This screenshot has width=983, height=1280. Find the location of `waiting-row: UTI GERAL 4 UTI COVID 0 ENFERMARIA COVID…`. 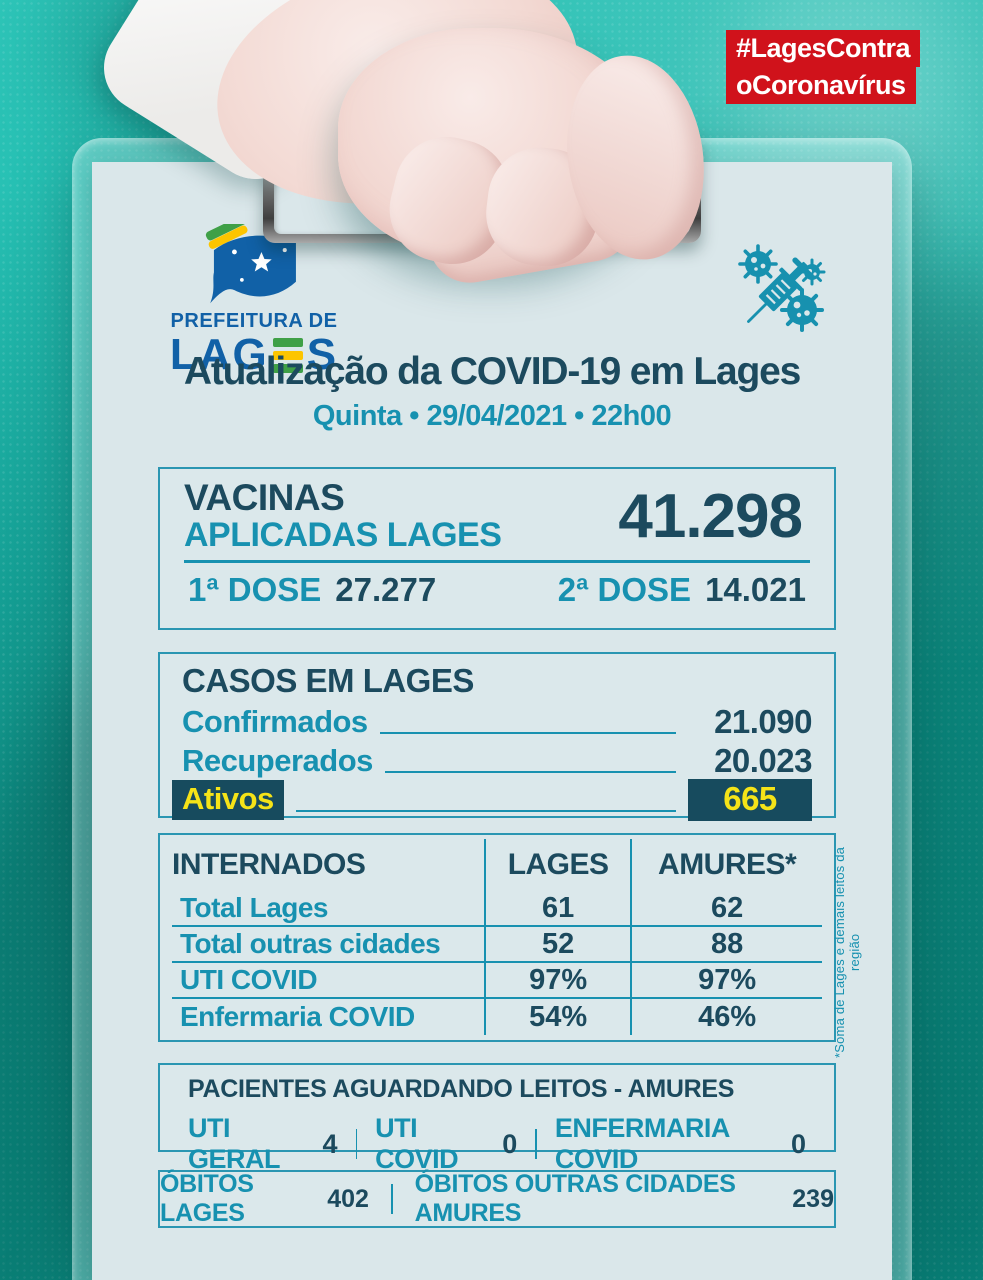

waiting-row: UTI GERAL 4 UTI COVID 0 ENFERMARIA COVID… is located at coordinates (497, 1144).